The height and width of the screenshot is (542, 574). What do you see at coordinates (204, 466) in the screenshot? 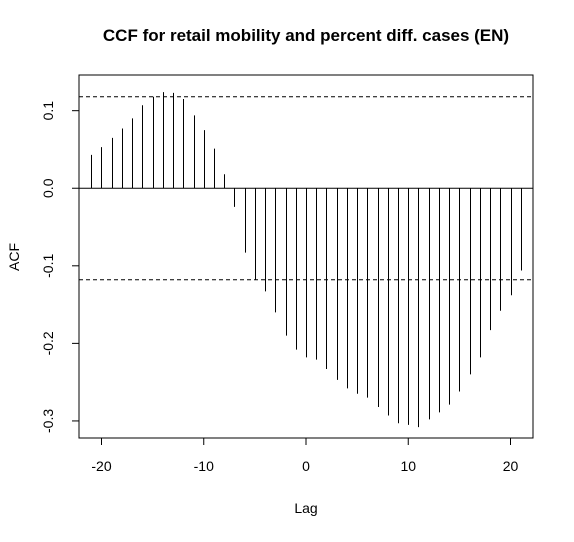
I see `x-tick-label: -10` at bounding box center [204, 466].